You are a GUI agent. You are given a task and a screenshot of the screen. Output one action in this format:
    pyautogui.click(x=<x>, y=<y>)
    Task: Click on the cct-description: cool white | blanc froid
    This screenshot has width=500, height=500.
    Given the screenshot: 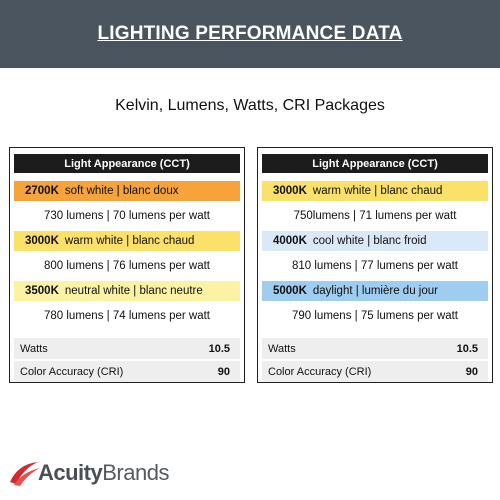 What is the action you would take?
    pyautogui.click(x=369, y=241)
    